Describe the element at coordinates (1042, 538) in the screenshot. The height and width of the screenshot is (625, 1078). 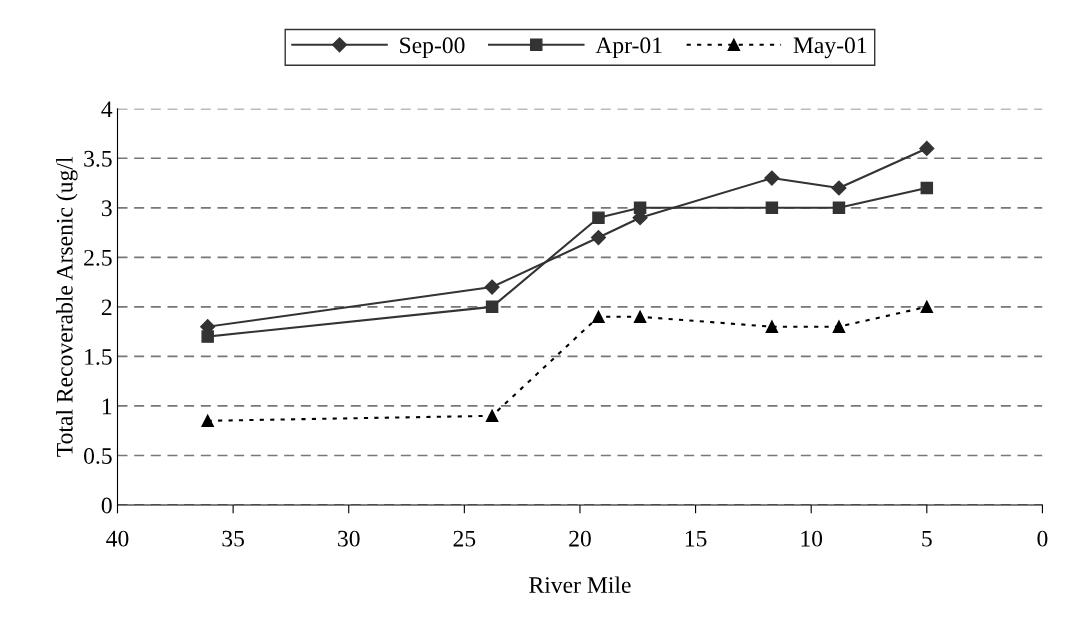
I see `x-tick-label: 0` at that location.